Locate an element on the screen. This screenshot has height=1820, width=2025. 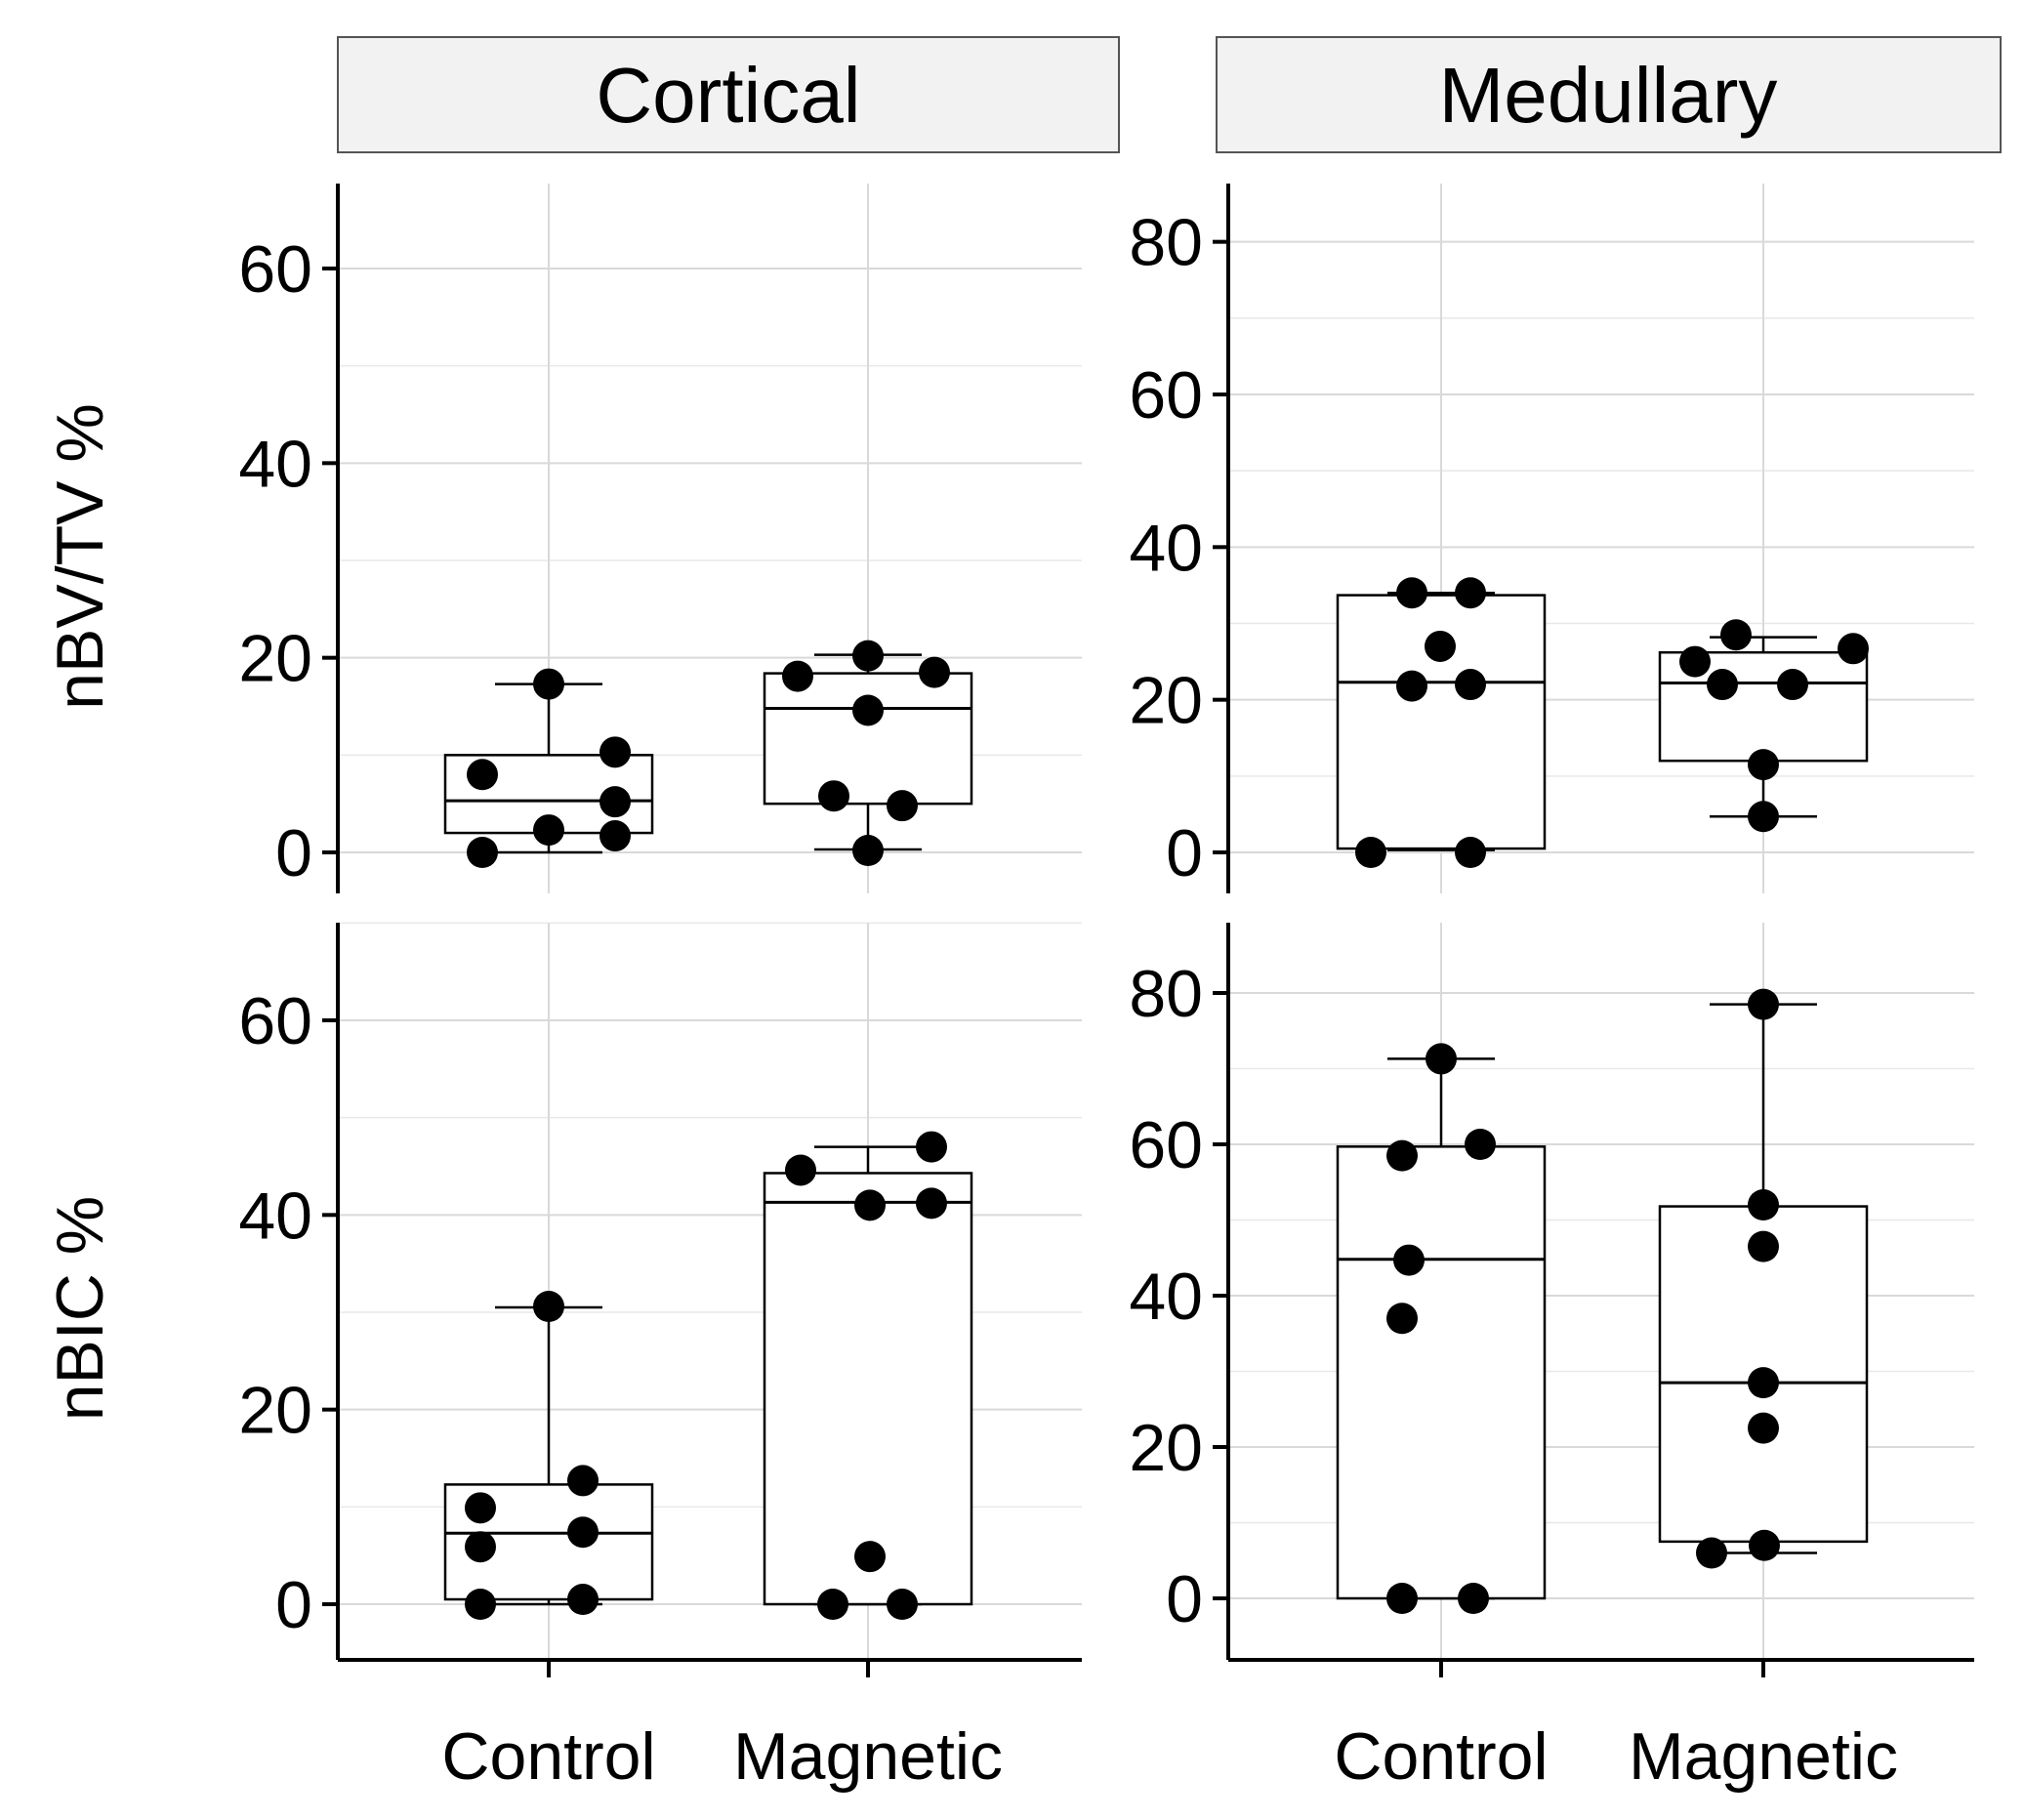
y-axis-title-nbic: nBIC % is located at coordinates (80, 1309).